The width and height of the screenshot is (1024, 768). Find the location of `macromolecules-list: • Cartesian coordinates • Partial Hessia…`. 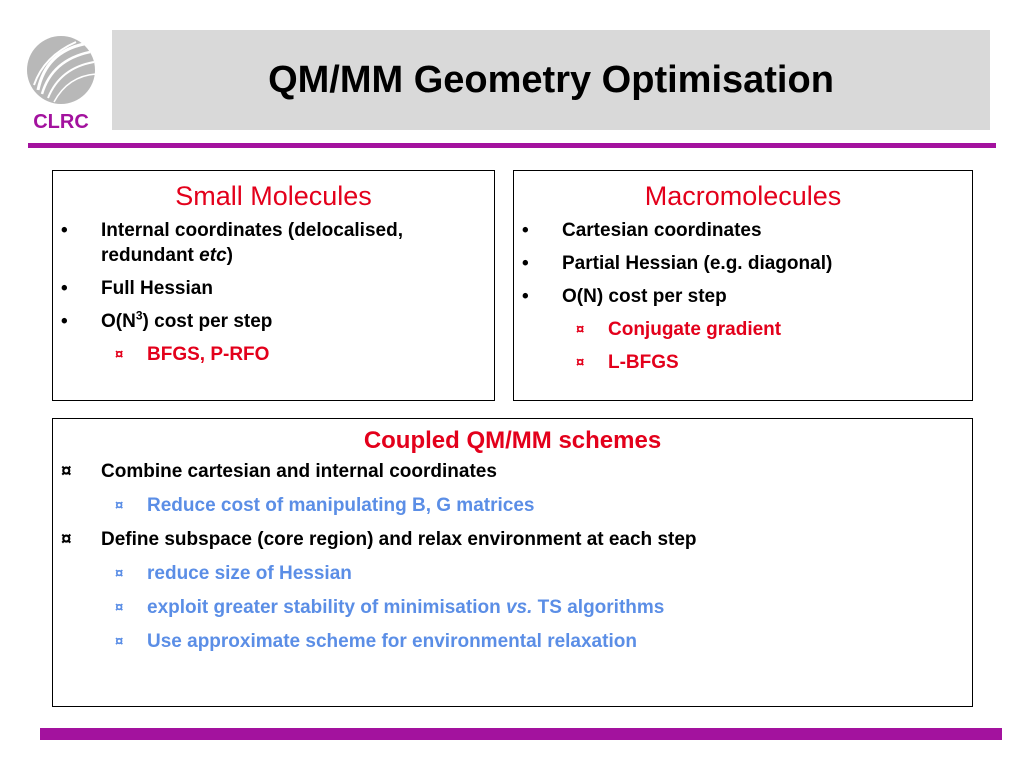

macromolecules-list: • Cartesian coordinates • Partial Hessia… is located at coordinates (743, 296).